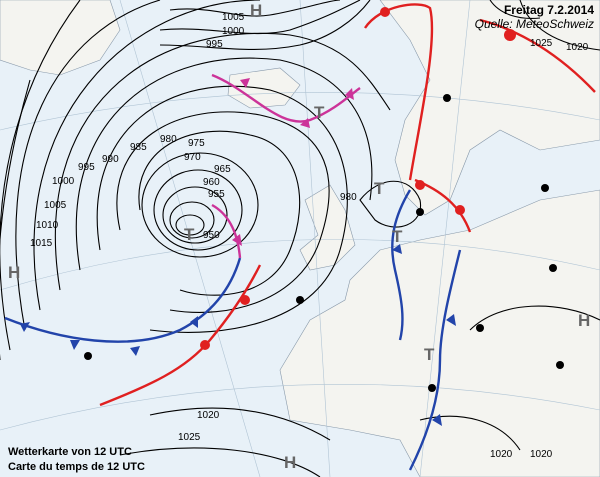 This screenshot has height=477, width=600. Describe the element at coordinates (548, 10) in the screenshot. I see `map-title: Freitag 7.2.2014` at that location.